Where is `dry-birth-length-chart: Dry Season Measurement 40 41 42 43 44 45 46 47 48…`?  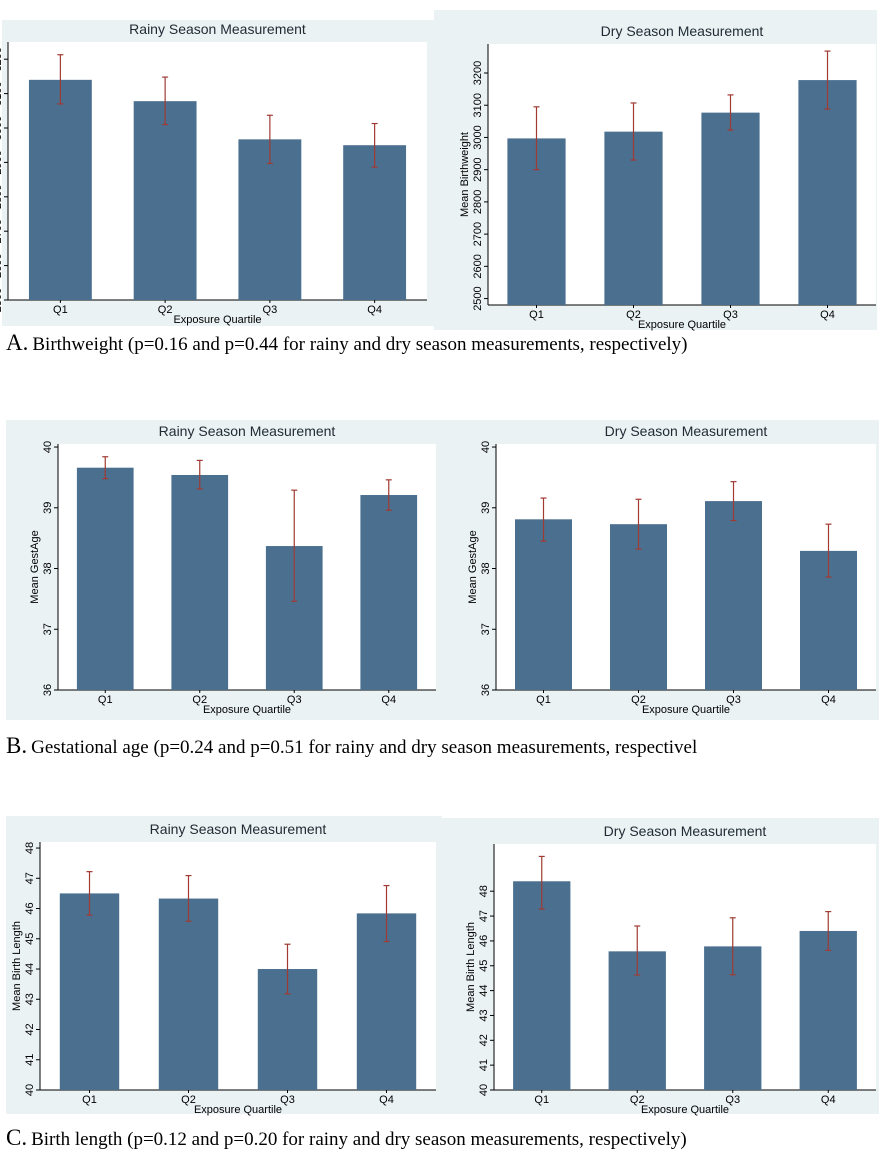
dry-birth-length-chart: Dry Season Measurement 40 41 42 43 44 45 46 47 48… is located at coordinates (670, 969).